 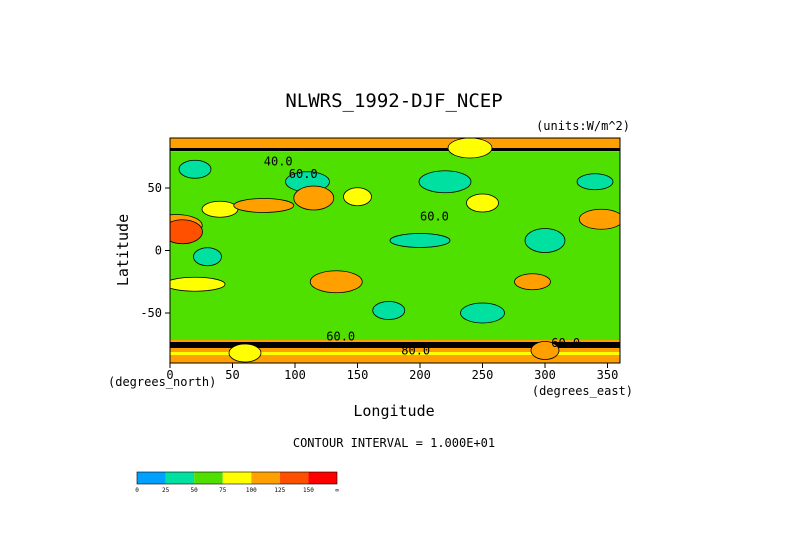 What do you see at coordinates (337, 490) in the screenshot?
I see `colorbar-tick-label: ∞` at bounding box center [337, 490].